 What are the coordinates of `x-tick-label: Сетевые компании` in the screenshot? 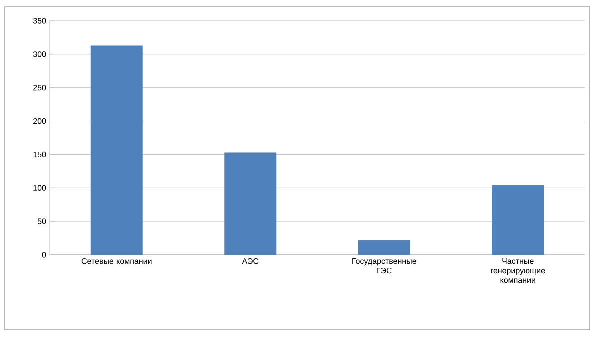 It's located at (117, 261).